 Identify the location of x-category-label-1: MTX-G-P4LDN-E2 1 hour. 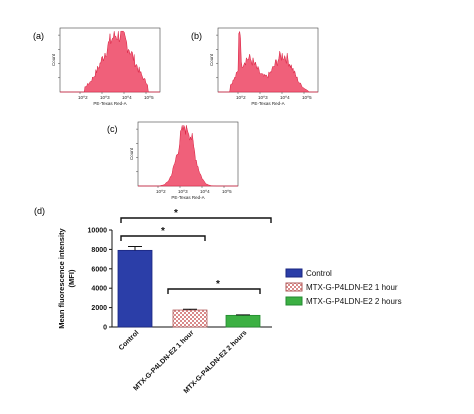
(163, 360).